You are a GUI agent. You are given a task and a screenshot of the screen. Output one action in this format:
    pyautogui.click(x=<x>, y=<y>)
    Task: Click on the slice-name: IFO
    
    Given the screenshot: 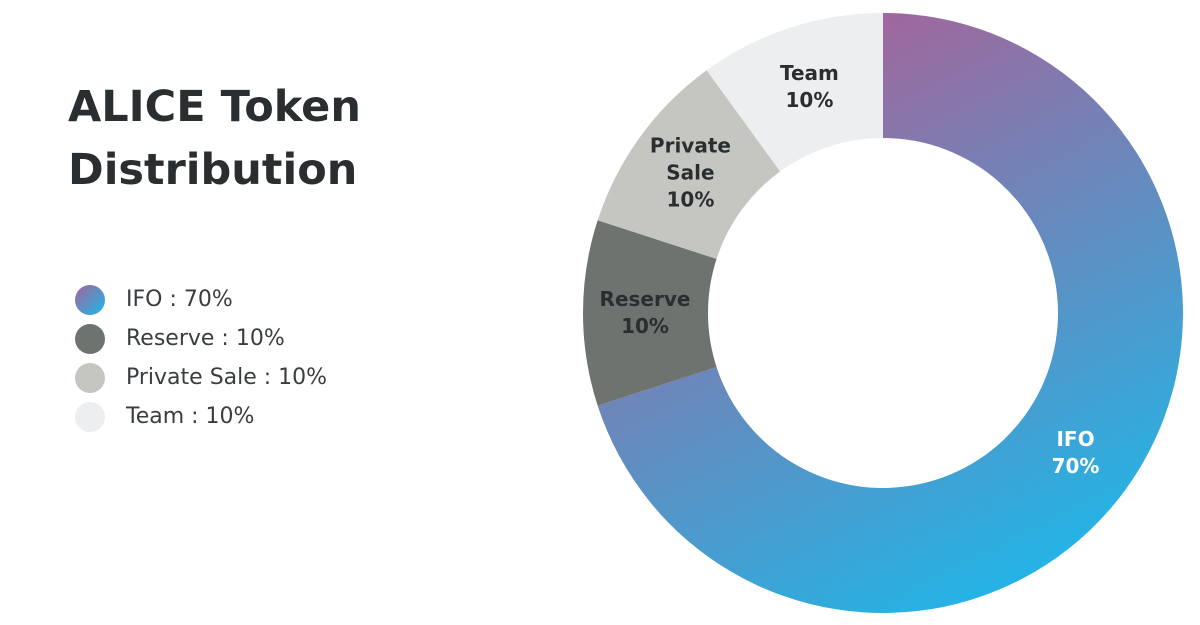 What is the action you would take?
    pyautogui.click(x=1075, y=438)
    